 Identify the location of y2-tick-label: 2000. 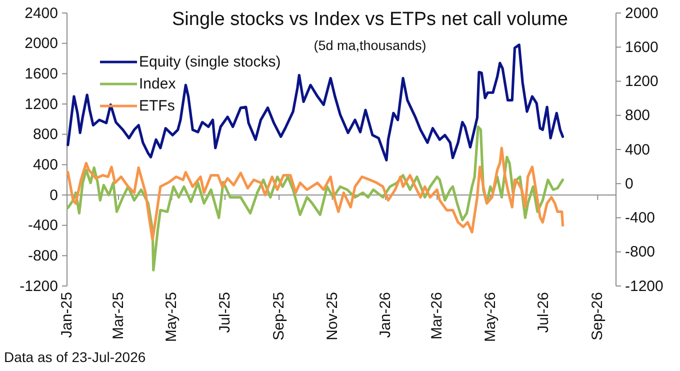
(641, 13).